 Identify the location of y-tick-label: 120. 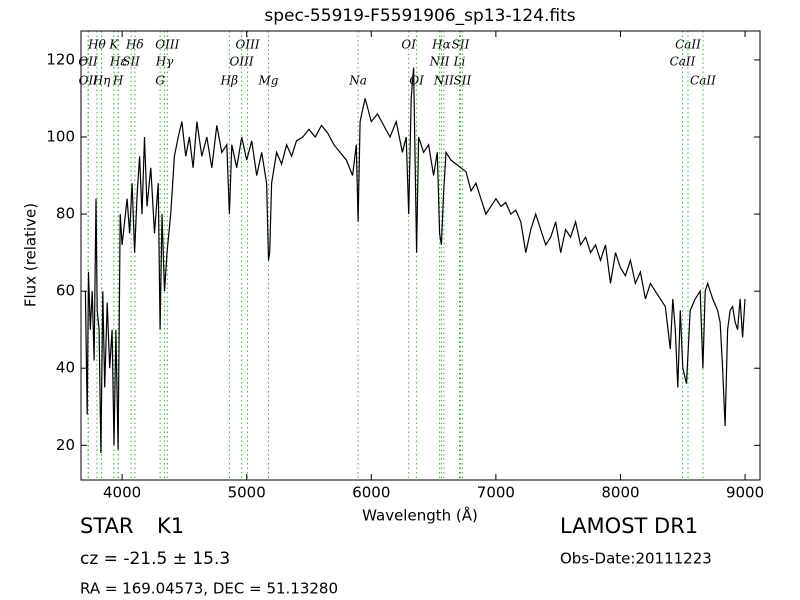
(60, 59).